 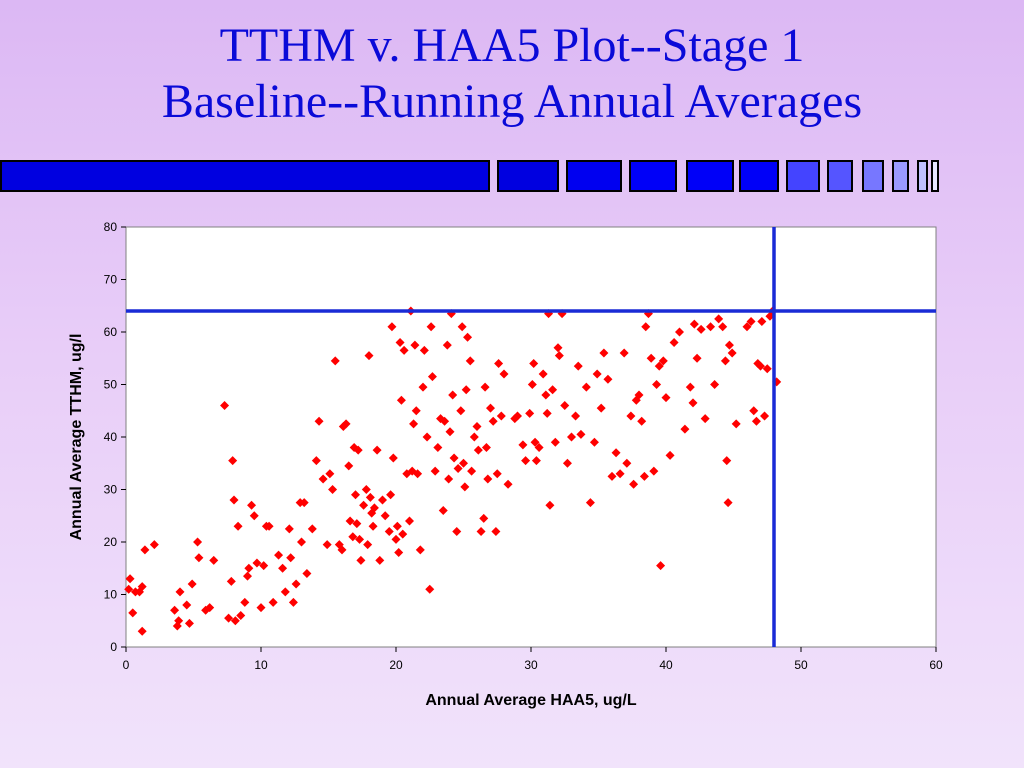 What do you see at coordinates (111, 385) in the screenshot?
I see `y-tick-label: 50` at bounding box center [111, 385].